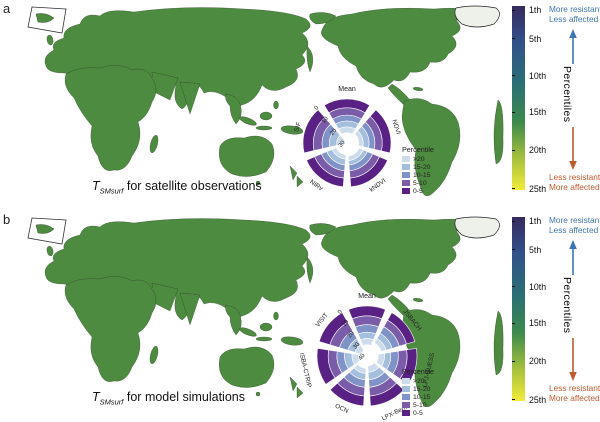 Image resolution: width=600 pixels, height=422 pixels. I want to click on panel-b-label: b, so click(7, 219).